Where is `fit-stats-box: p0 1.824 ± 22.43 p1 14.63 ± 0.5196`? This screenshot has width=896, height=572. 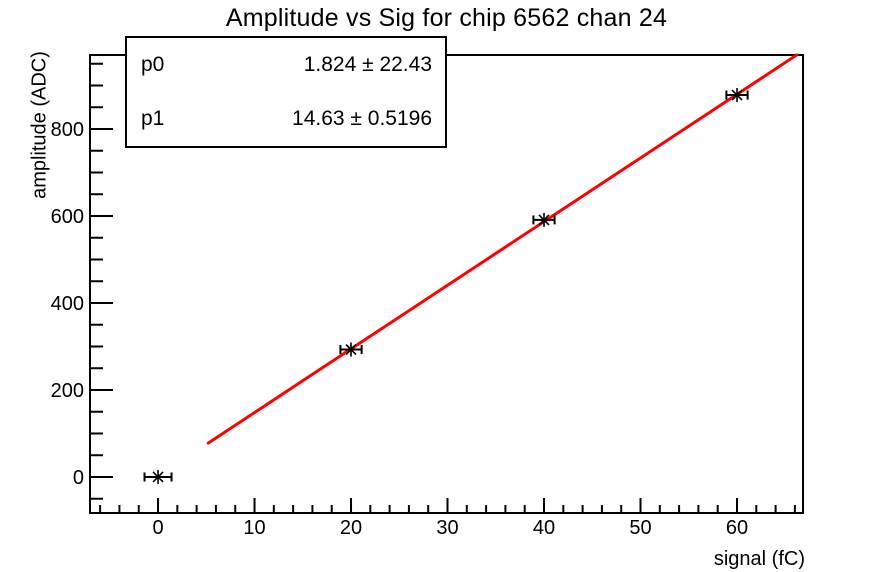 fit-stats-box: p0 1.824 ± 22.43 p1 14.63 ± 0.5196 is located at coordinates (286, 92).